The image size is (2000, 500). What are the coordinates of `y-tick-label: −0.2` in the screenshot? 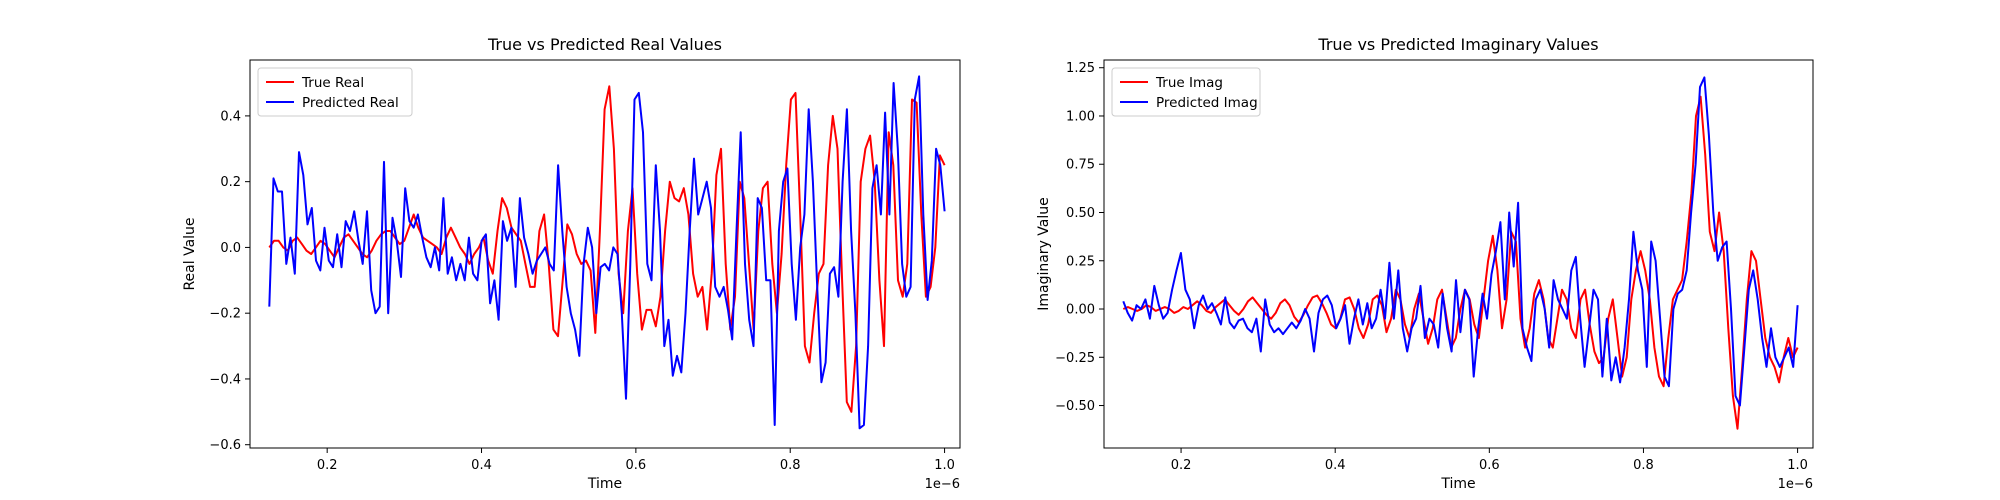 It's located at (225, 314).